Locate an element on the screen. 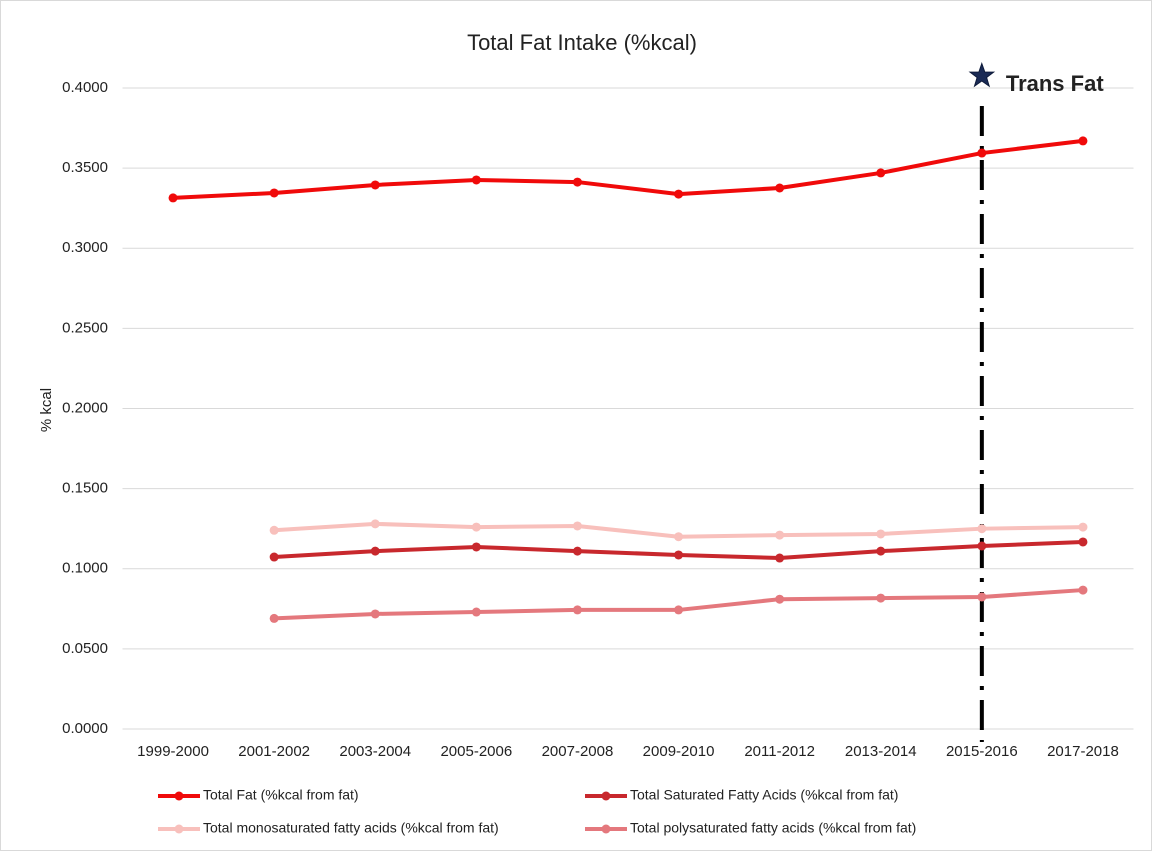 The width and height of the screenshot is (1152, 851). series-line is located at coordinates (628, 169).